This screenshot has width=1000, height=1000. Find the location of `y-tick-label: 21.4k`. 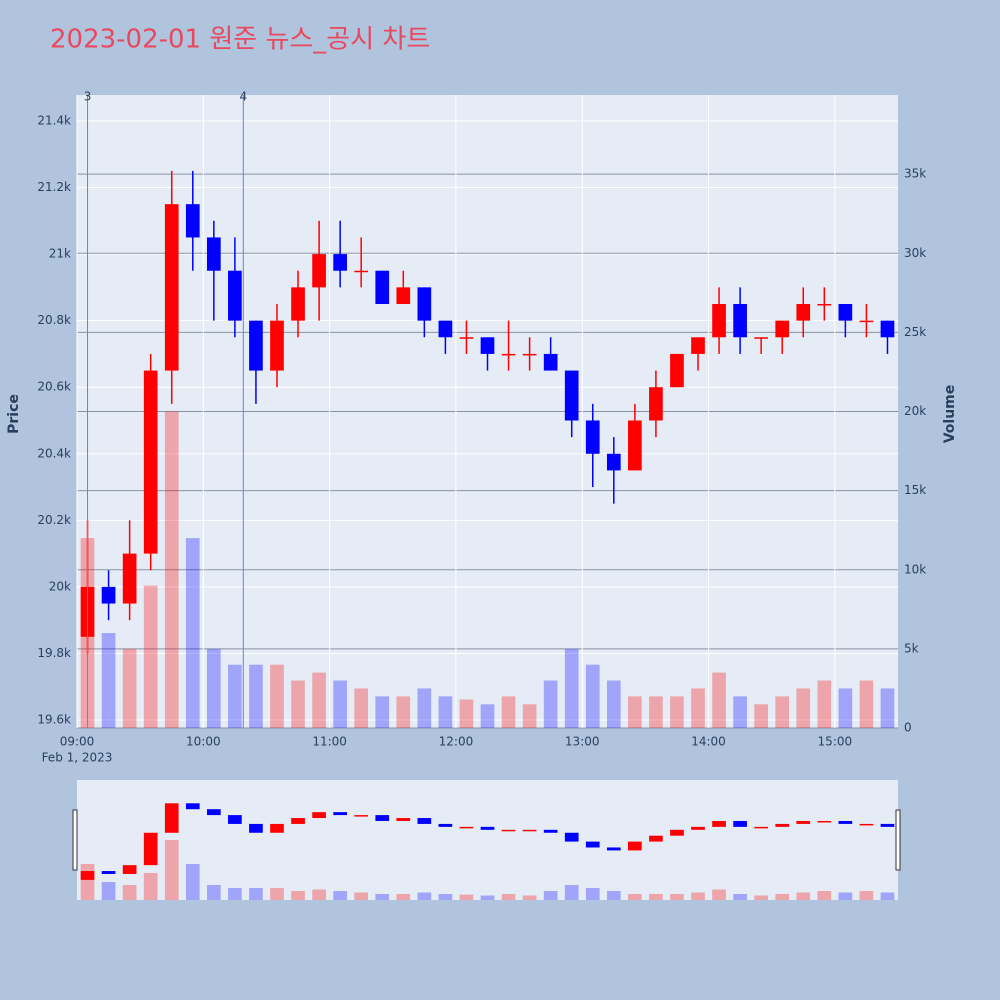

y-tick-label: 21.4k is located at coordinates (54, 120).